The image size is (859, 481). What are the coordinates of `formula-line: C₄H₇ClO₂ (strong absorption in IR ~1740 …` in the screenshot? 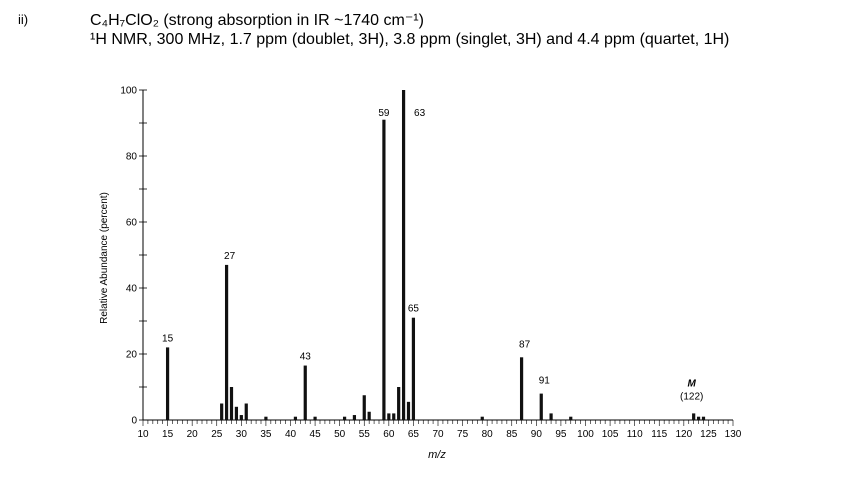 It's located at (257, 20).